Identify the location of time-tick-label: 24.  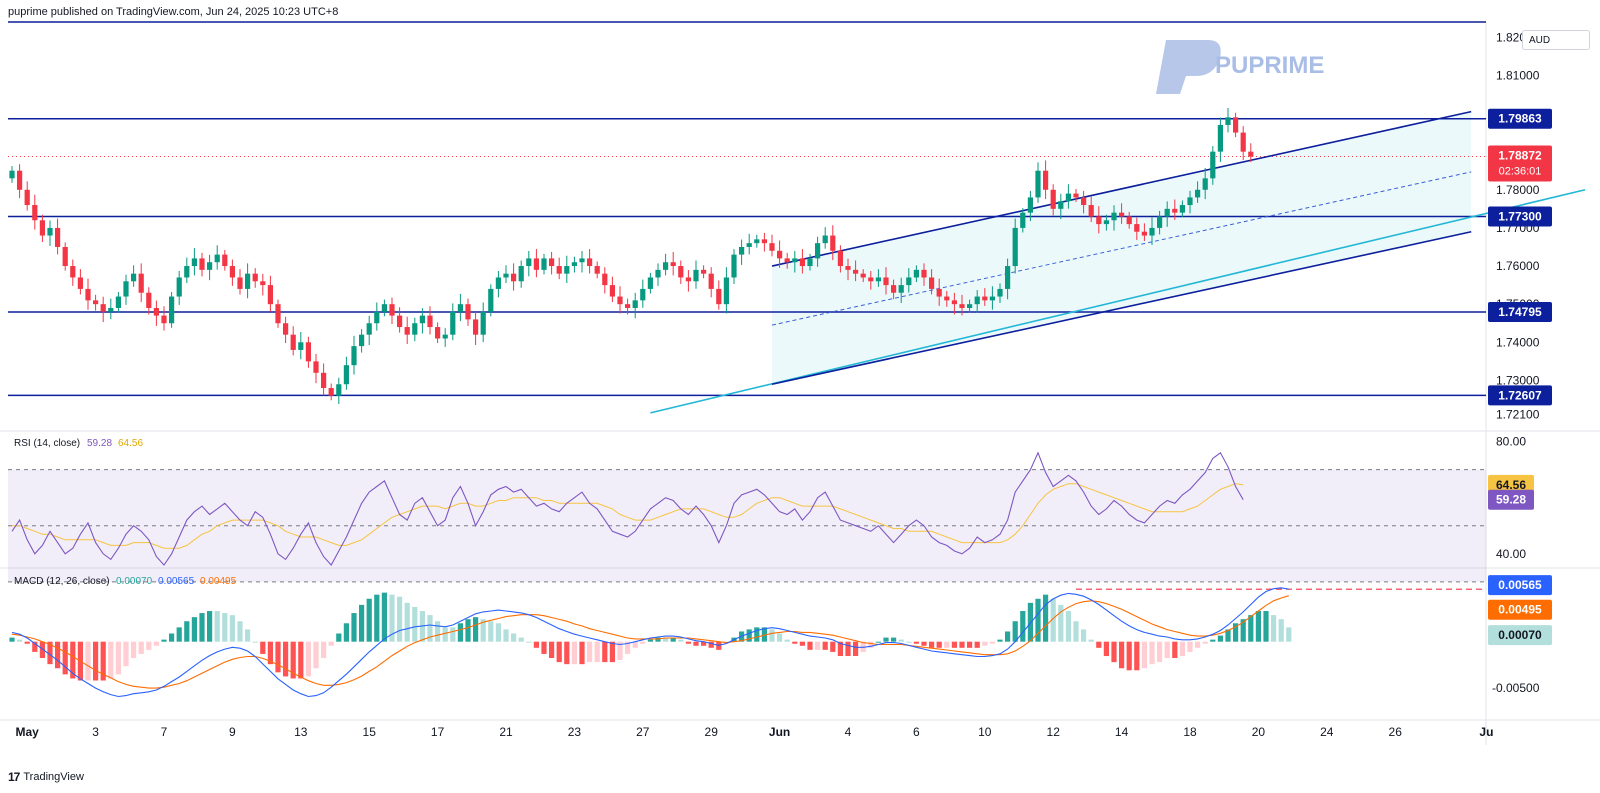
(1327, 732).